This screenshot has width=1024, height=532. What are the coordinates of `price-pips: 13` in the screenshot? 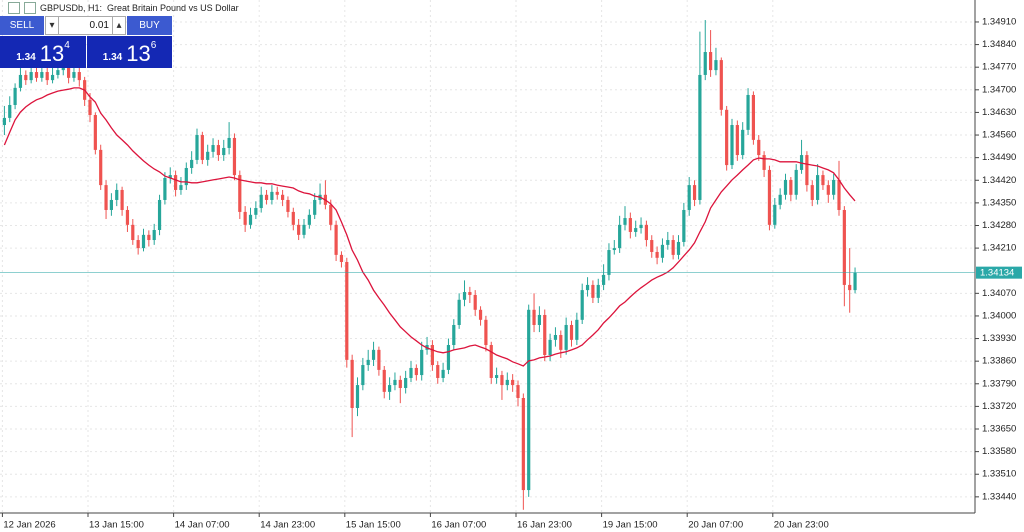 It's located at (52, 53).